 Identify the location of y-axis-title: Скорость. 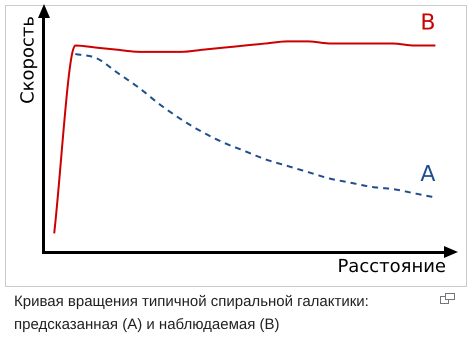
(27, 60).